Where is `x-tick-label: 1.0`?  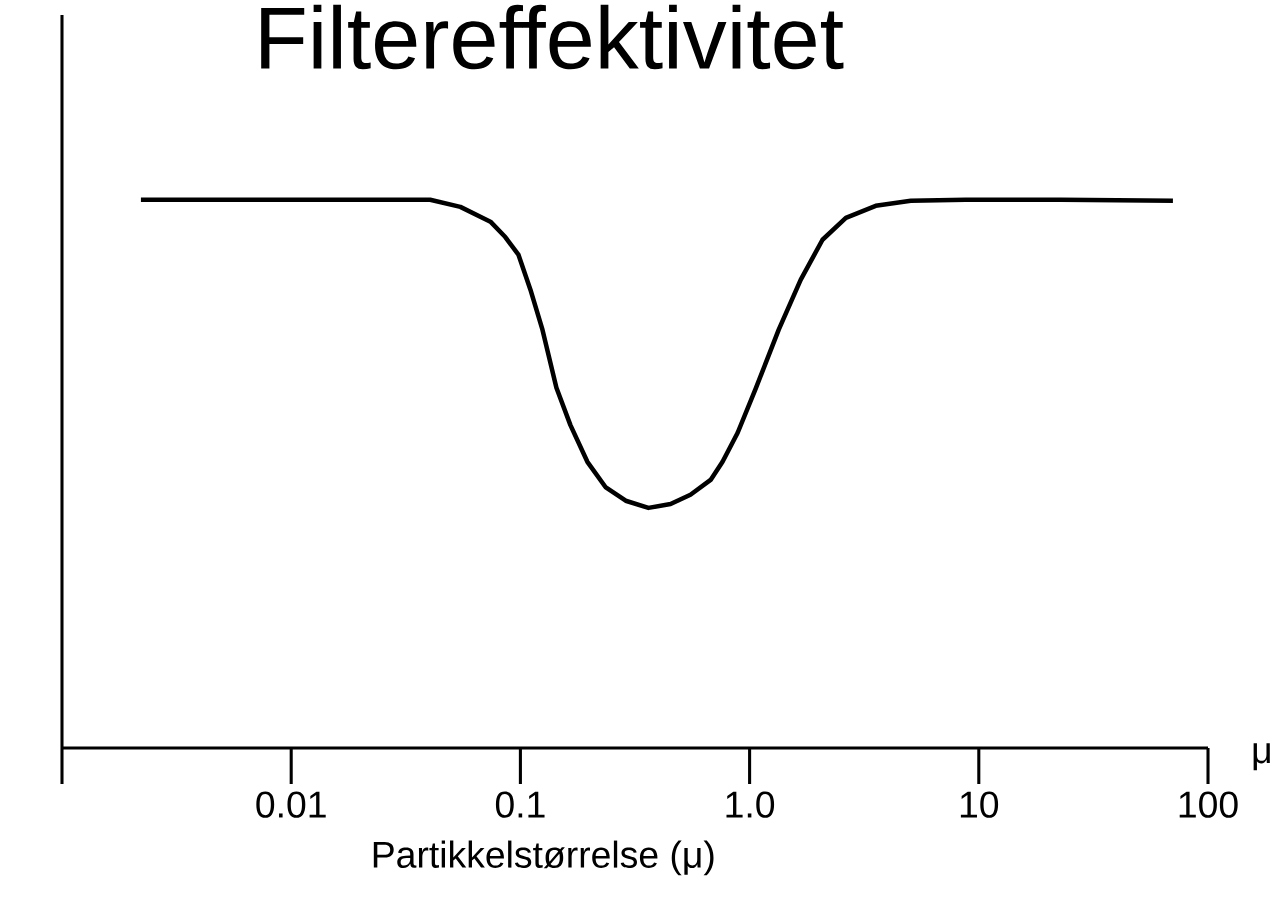 x-tick-label: 1.0 is located at coordinates (750, 804).